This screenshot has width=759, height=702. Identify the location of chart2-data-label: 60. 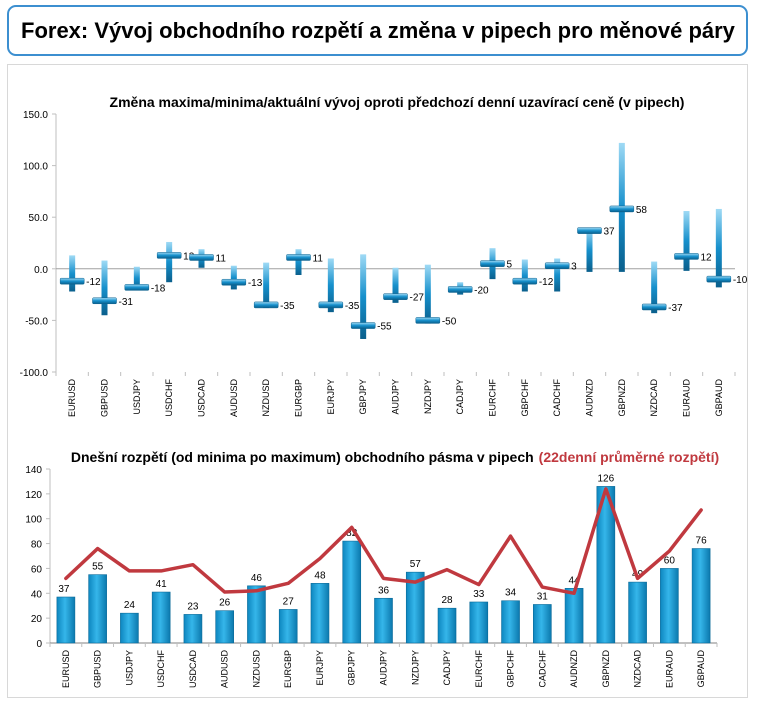
(670, 560).